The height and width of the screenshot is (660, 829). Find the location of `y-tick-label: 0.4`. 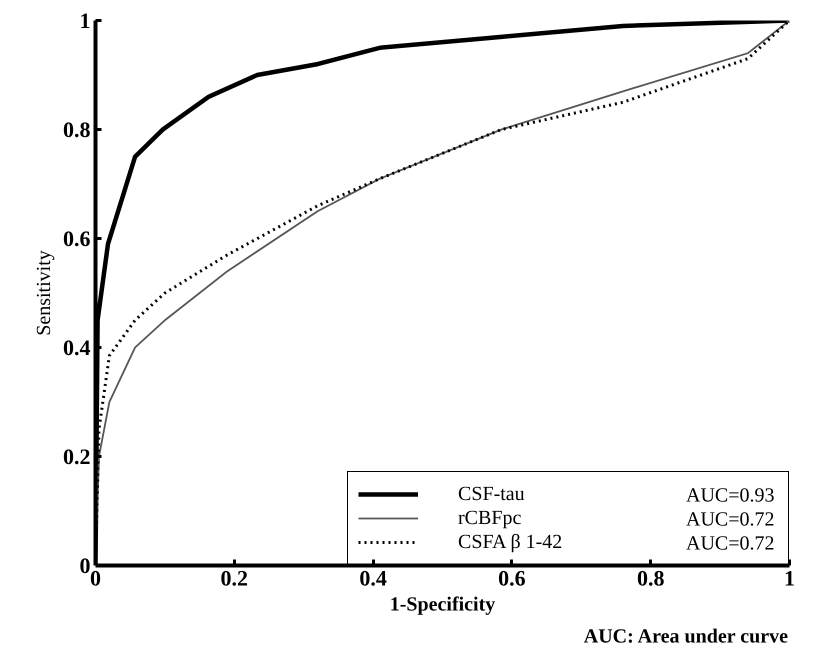

y-tick-label: 0.4 is located at coordinates (76, 347).